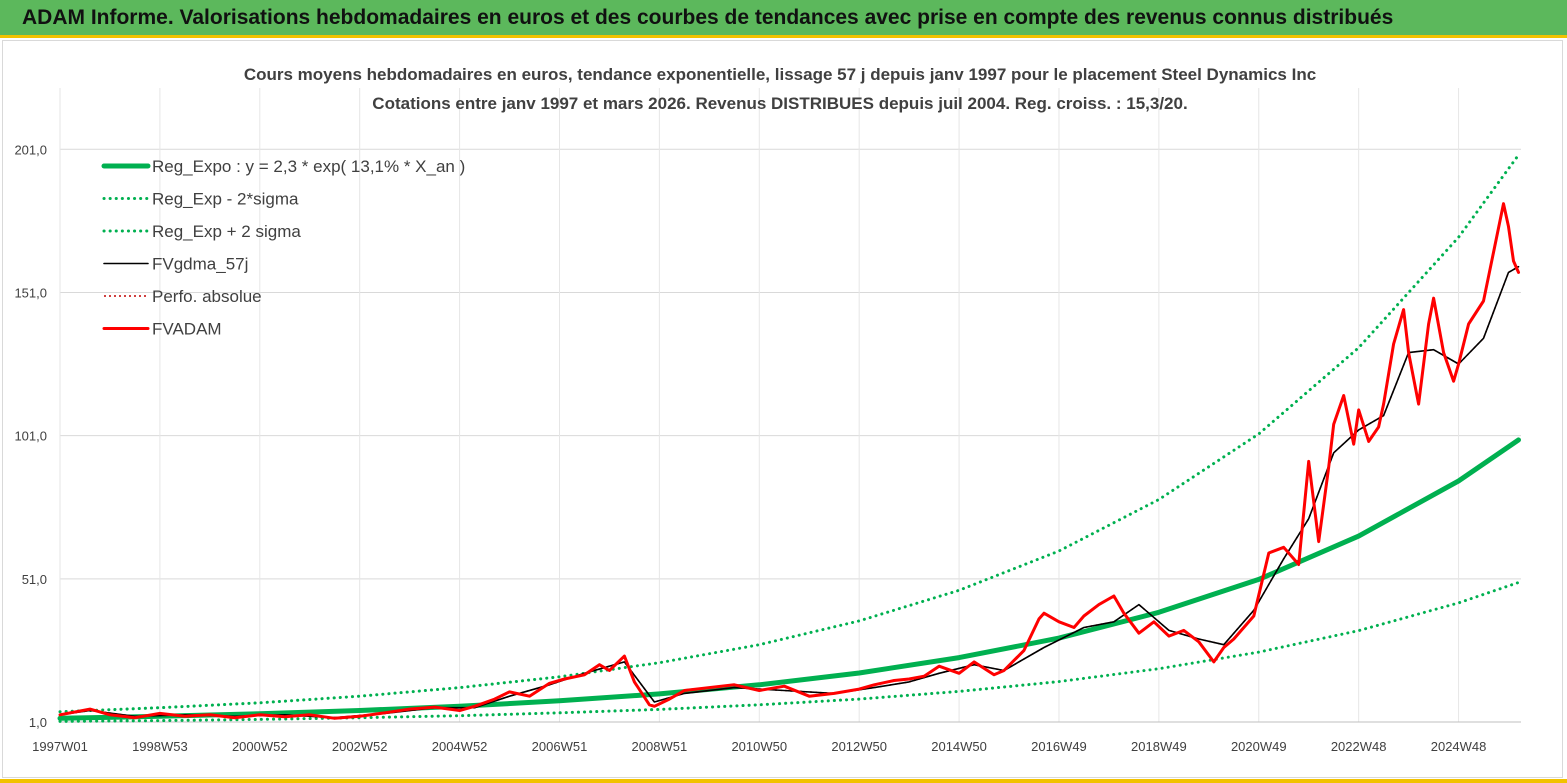  What do you see at coordinates (225, 199) in the screenshot?
I see `legend-label: Reg_Exp - 2*sigma` at bounding box center [225, 199].